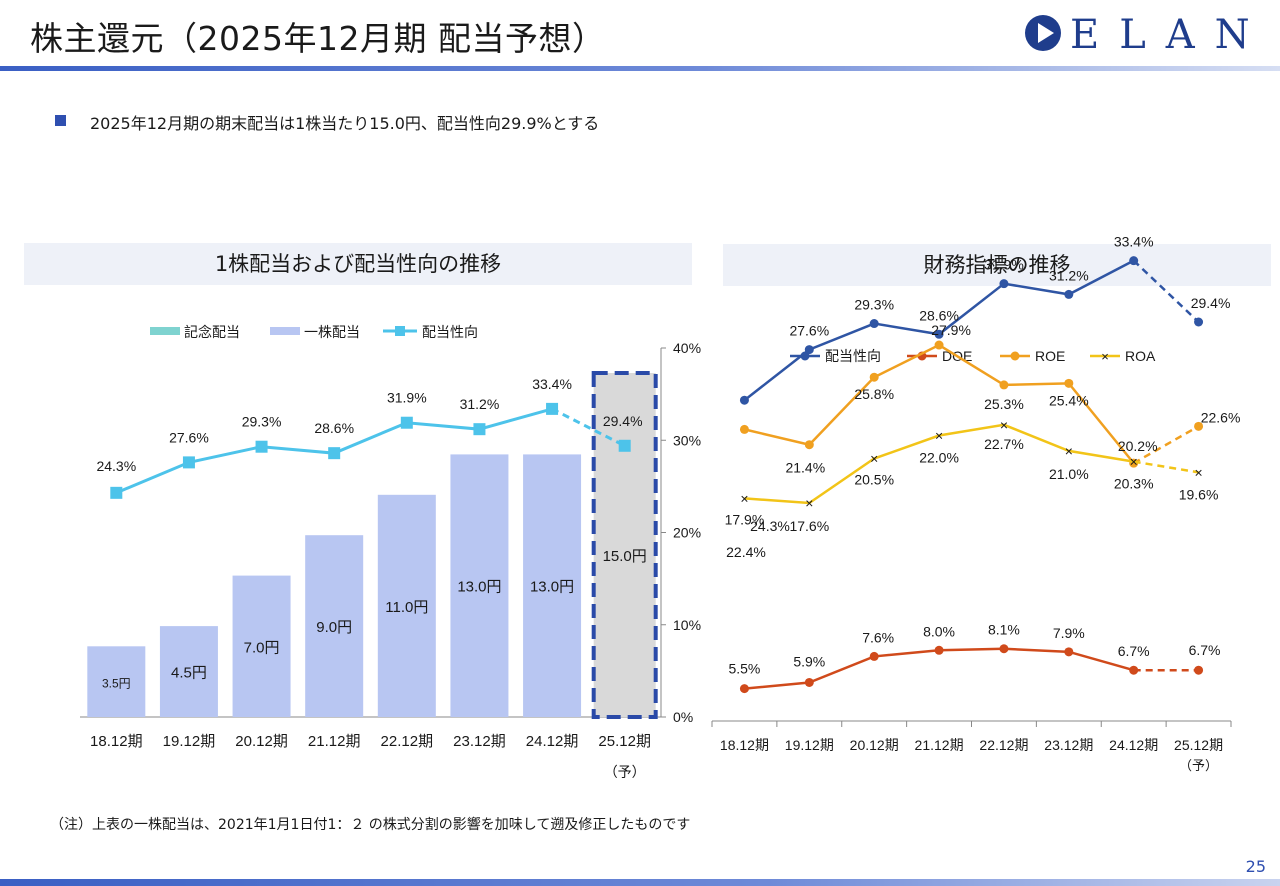 The image size is (1280, 886). I want to click on bar-label-6: 13.0円, so click(552, 587).